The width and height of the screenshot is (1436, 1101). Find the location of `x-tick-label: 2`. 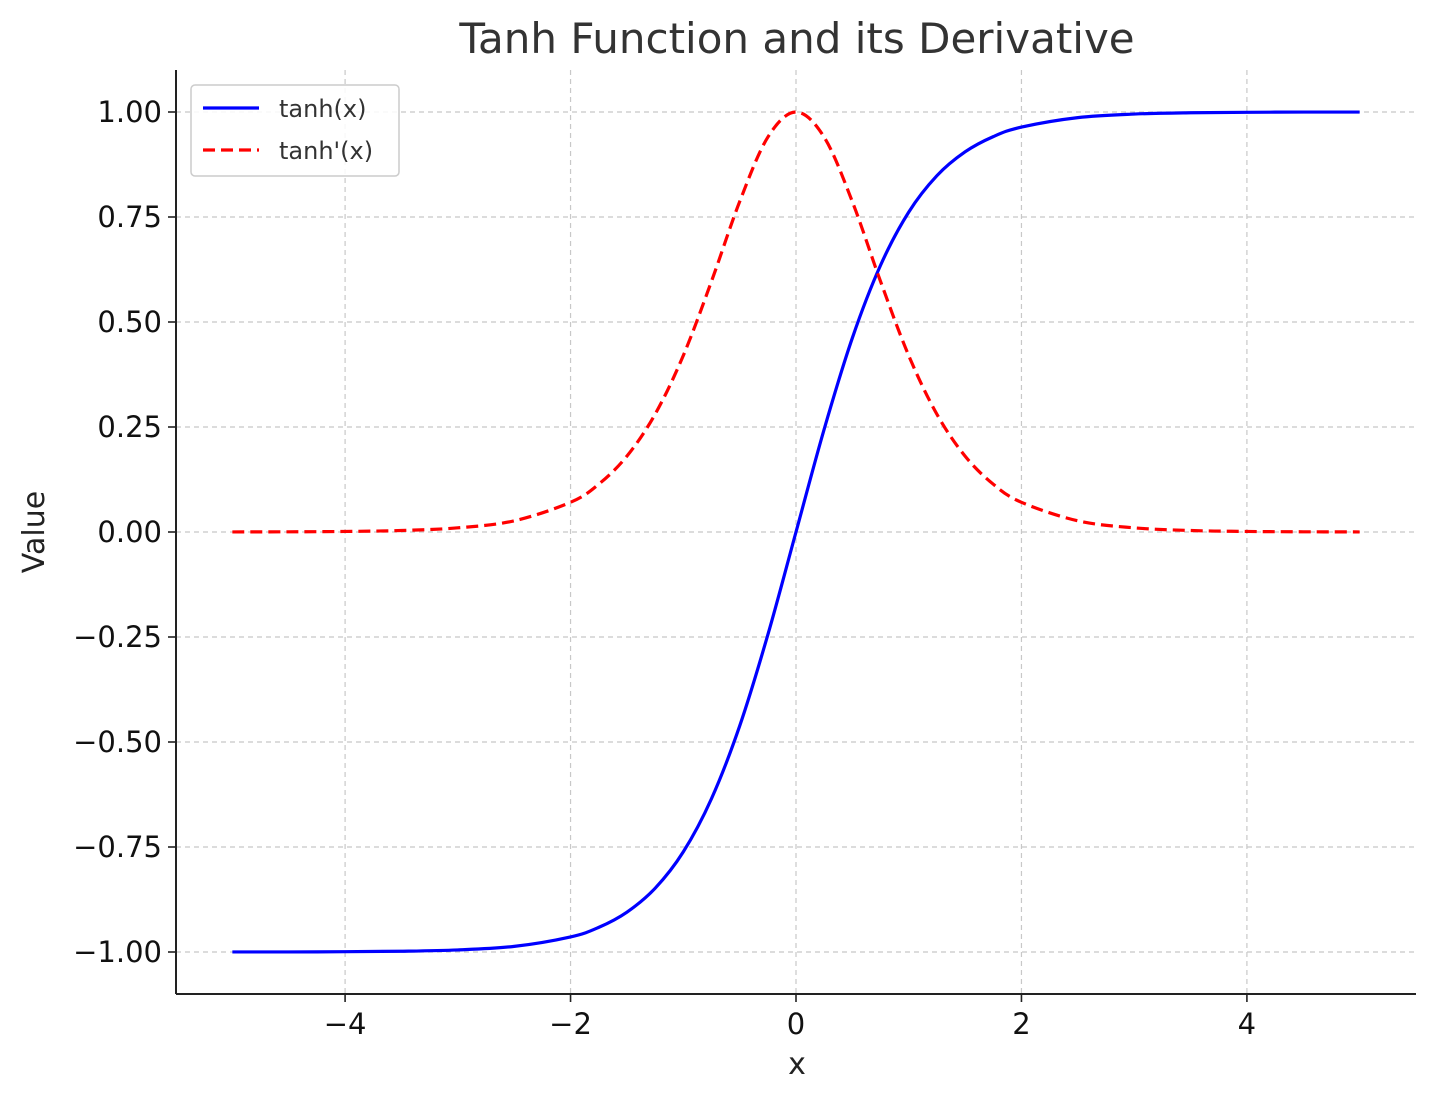

x-tick-label: 2 is located at coordinates (1021, 1024).